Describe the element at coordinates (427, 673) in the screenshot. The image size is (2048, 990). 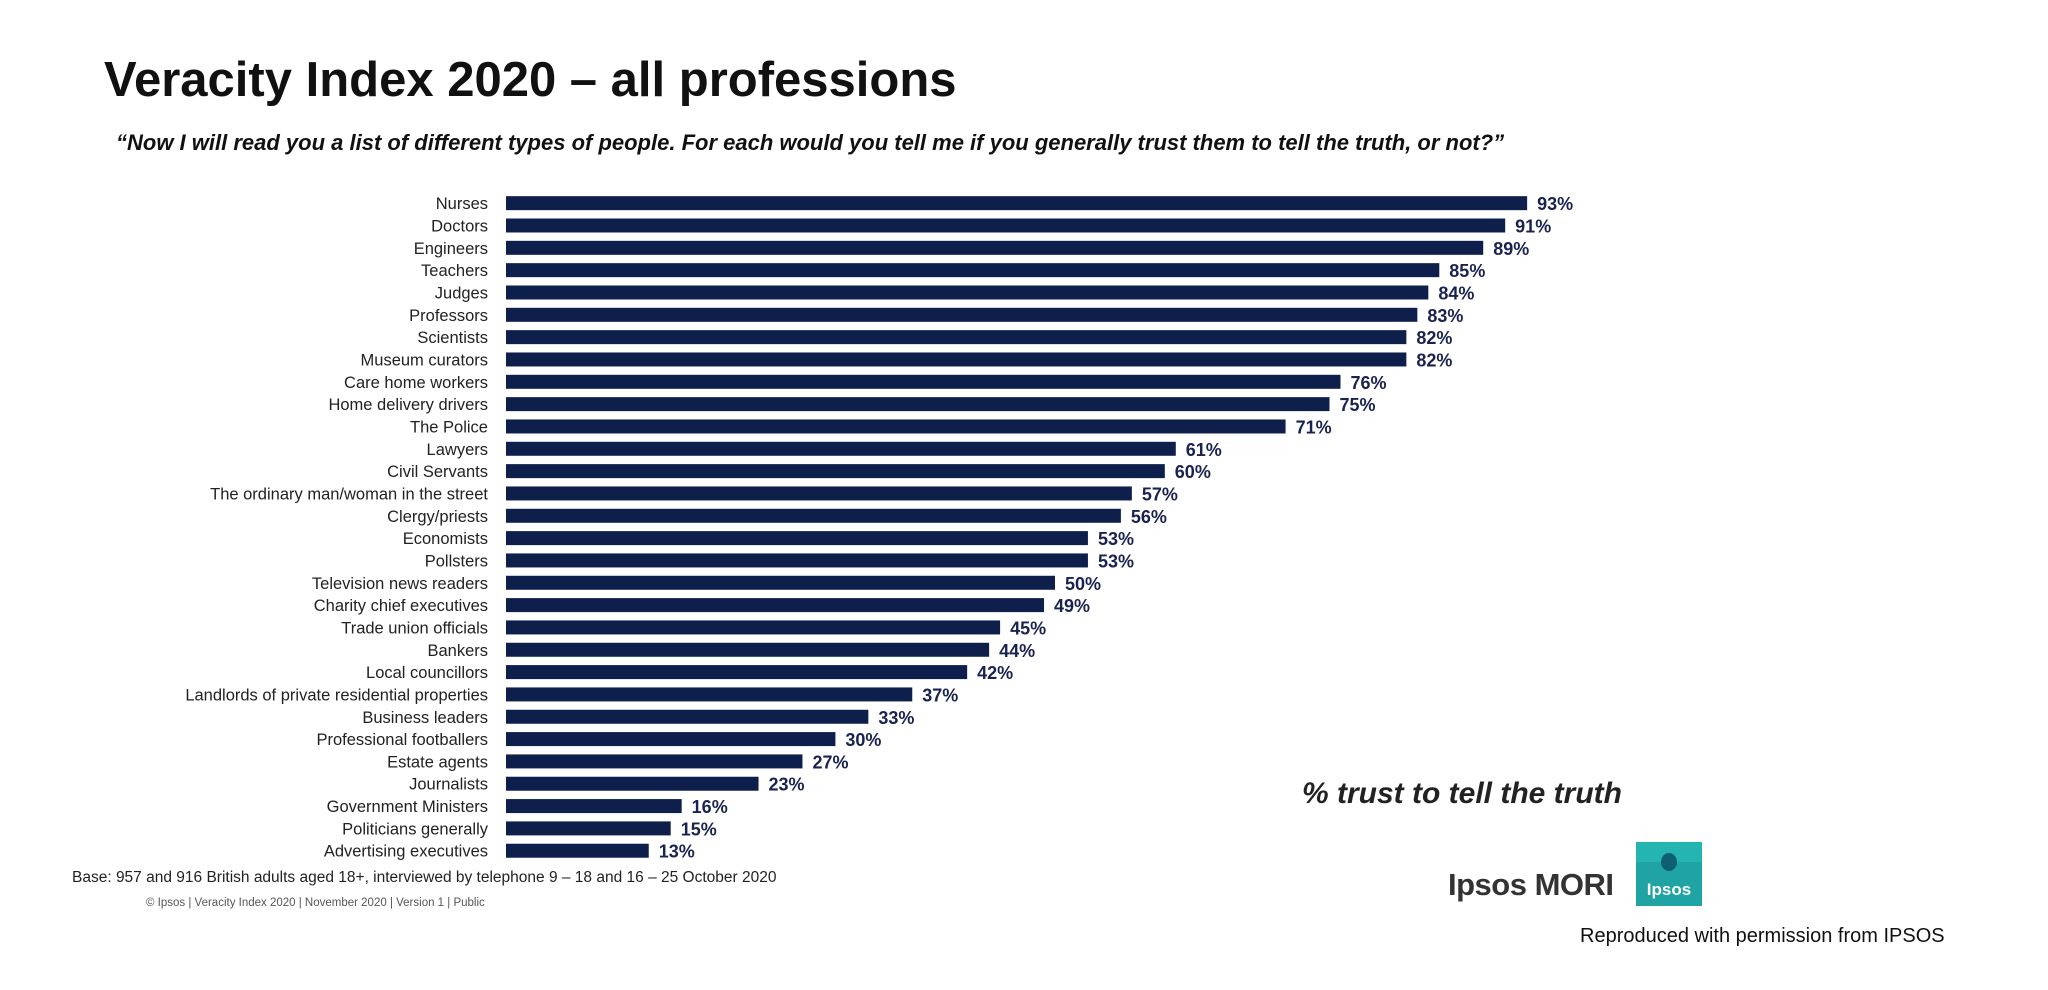
I see `category-label: Local councillors` at that location.